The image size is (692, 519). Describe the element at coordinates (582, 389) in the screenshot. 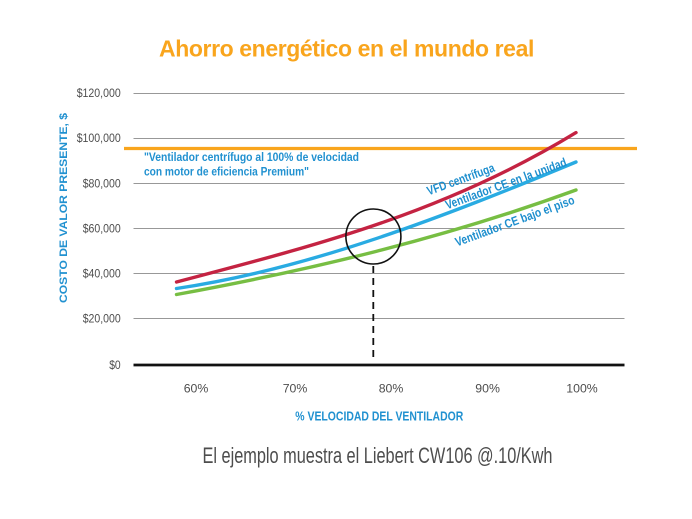

I see `svg-text: 100%` at that location.